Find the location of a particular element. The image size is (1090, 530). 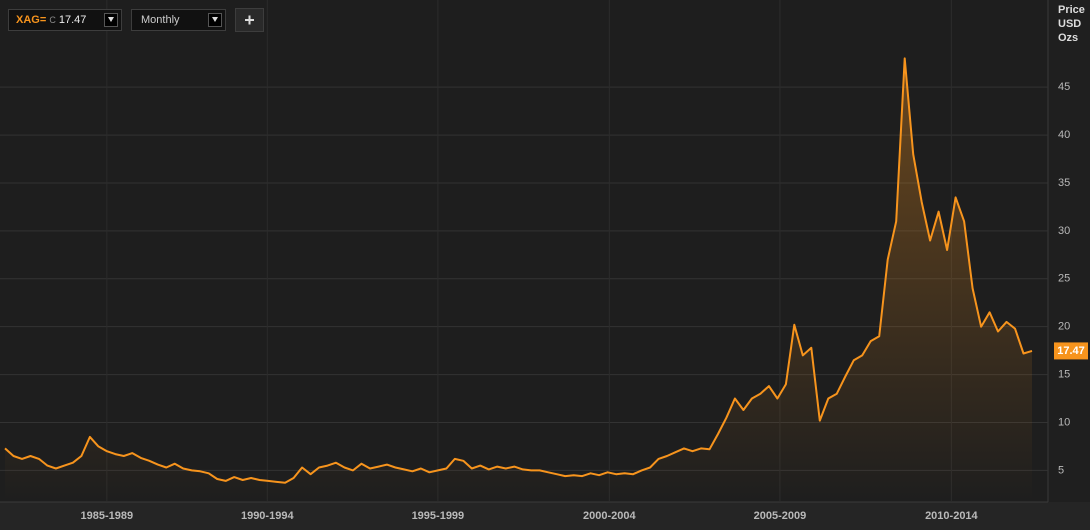

last-price: 17.47 is located at coordinates (72, 20).